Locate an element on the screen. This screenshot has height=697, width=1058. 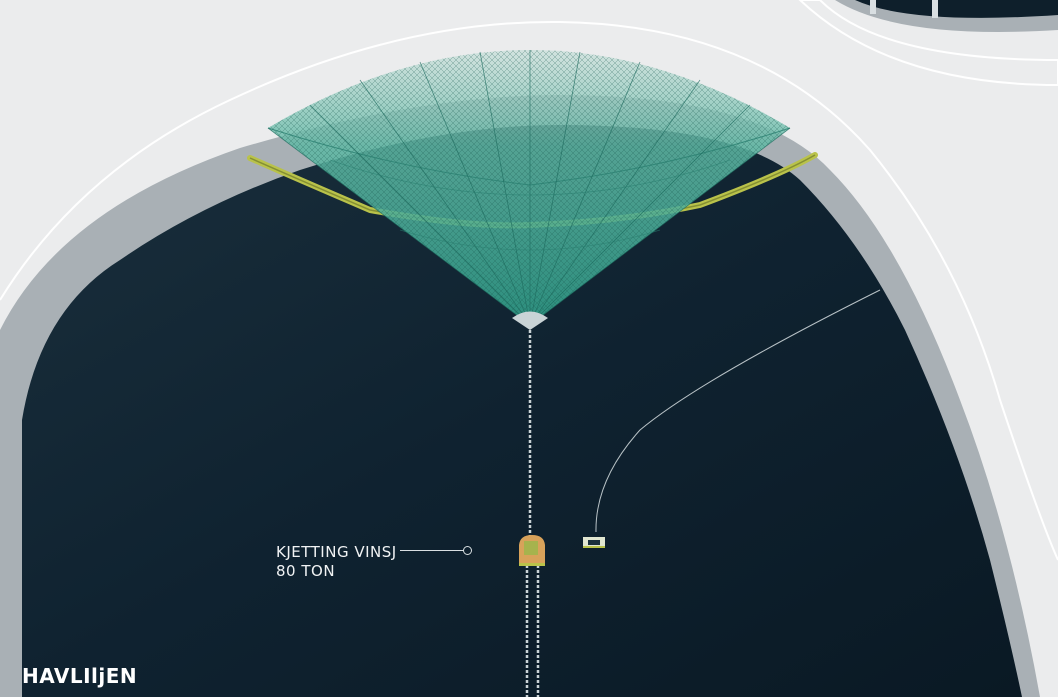
winch-label-line2: 80 TON is located at coordinates (306, 571).